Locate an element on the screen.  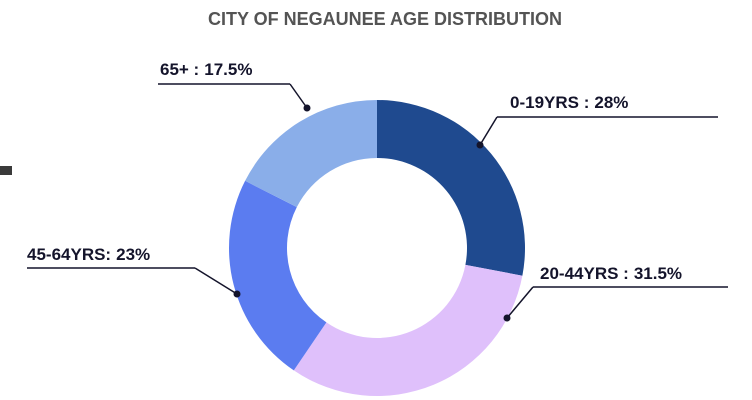
value-label: 28% is located at coordinates (611, 102).